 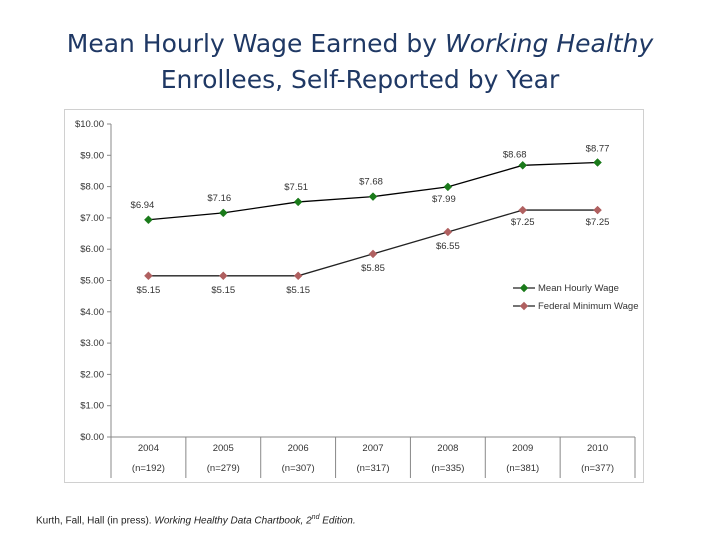 I want to click on x-tick-label: 2007, so click(x=372, y=448).